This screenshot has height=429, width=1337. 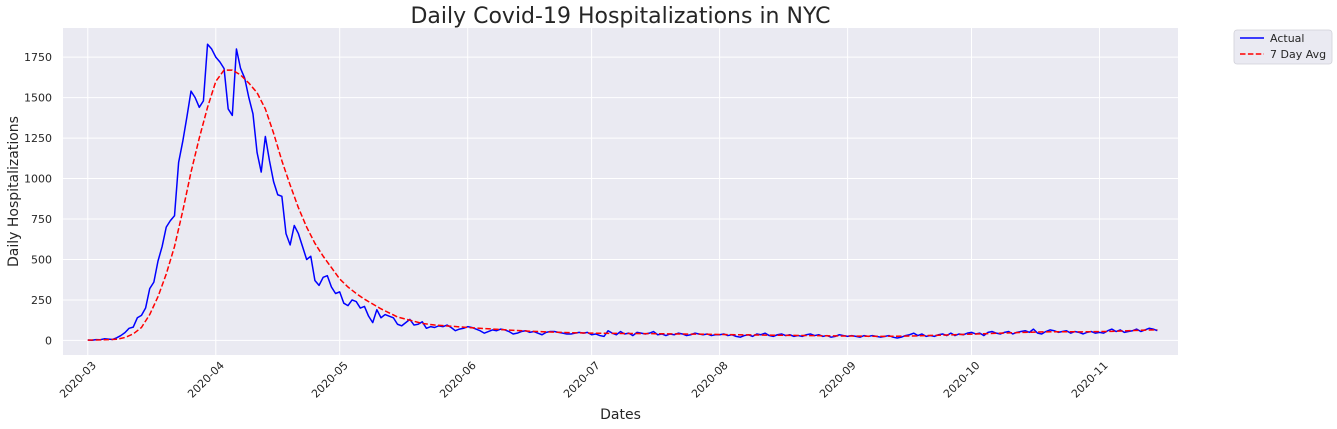 I want to click on legend-label: Actual, so click(x=1287, y=38).